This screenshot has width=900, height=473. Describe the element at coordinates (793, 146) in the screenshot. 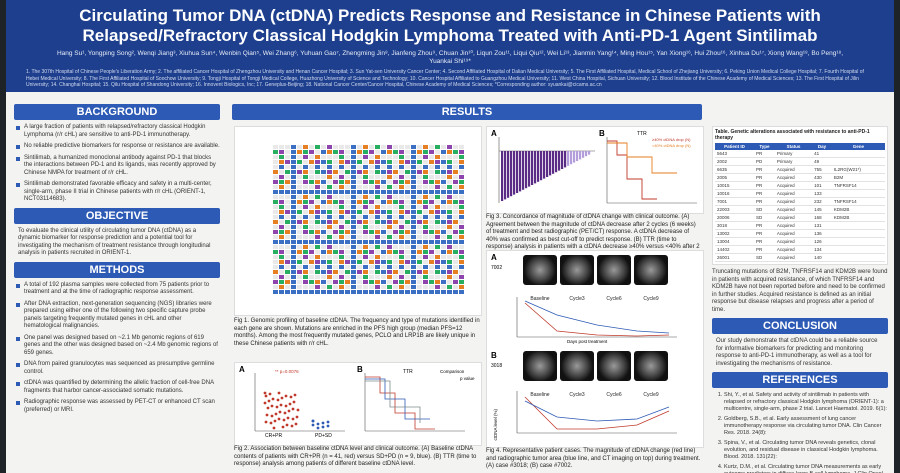

I see `table-header-cell: Status` at that location.